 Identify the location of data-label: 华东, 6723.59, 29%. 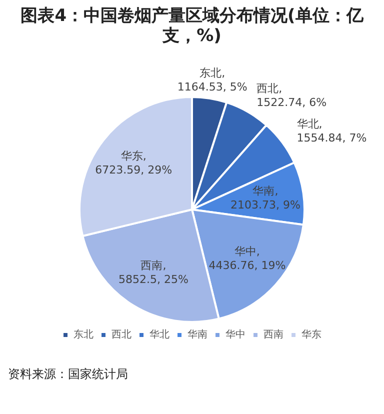
(133, 162).